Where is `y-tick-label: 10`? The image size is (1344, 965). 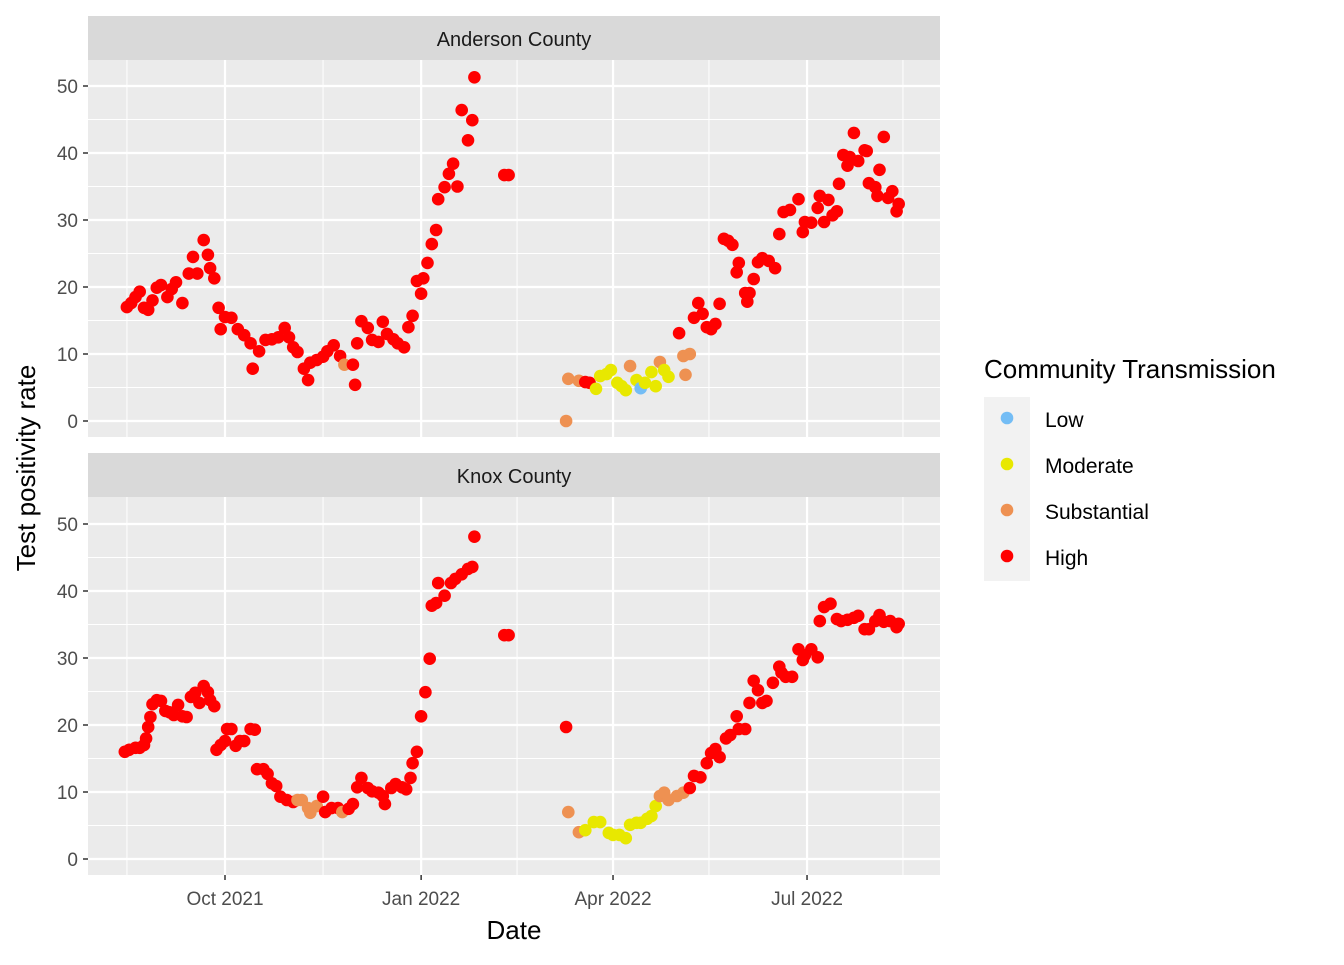
y-tick-label: 10 is located at coordinates (67, 355).